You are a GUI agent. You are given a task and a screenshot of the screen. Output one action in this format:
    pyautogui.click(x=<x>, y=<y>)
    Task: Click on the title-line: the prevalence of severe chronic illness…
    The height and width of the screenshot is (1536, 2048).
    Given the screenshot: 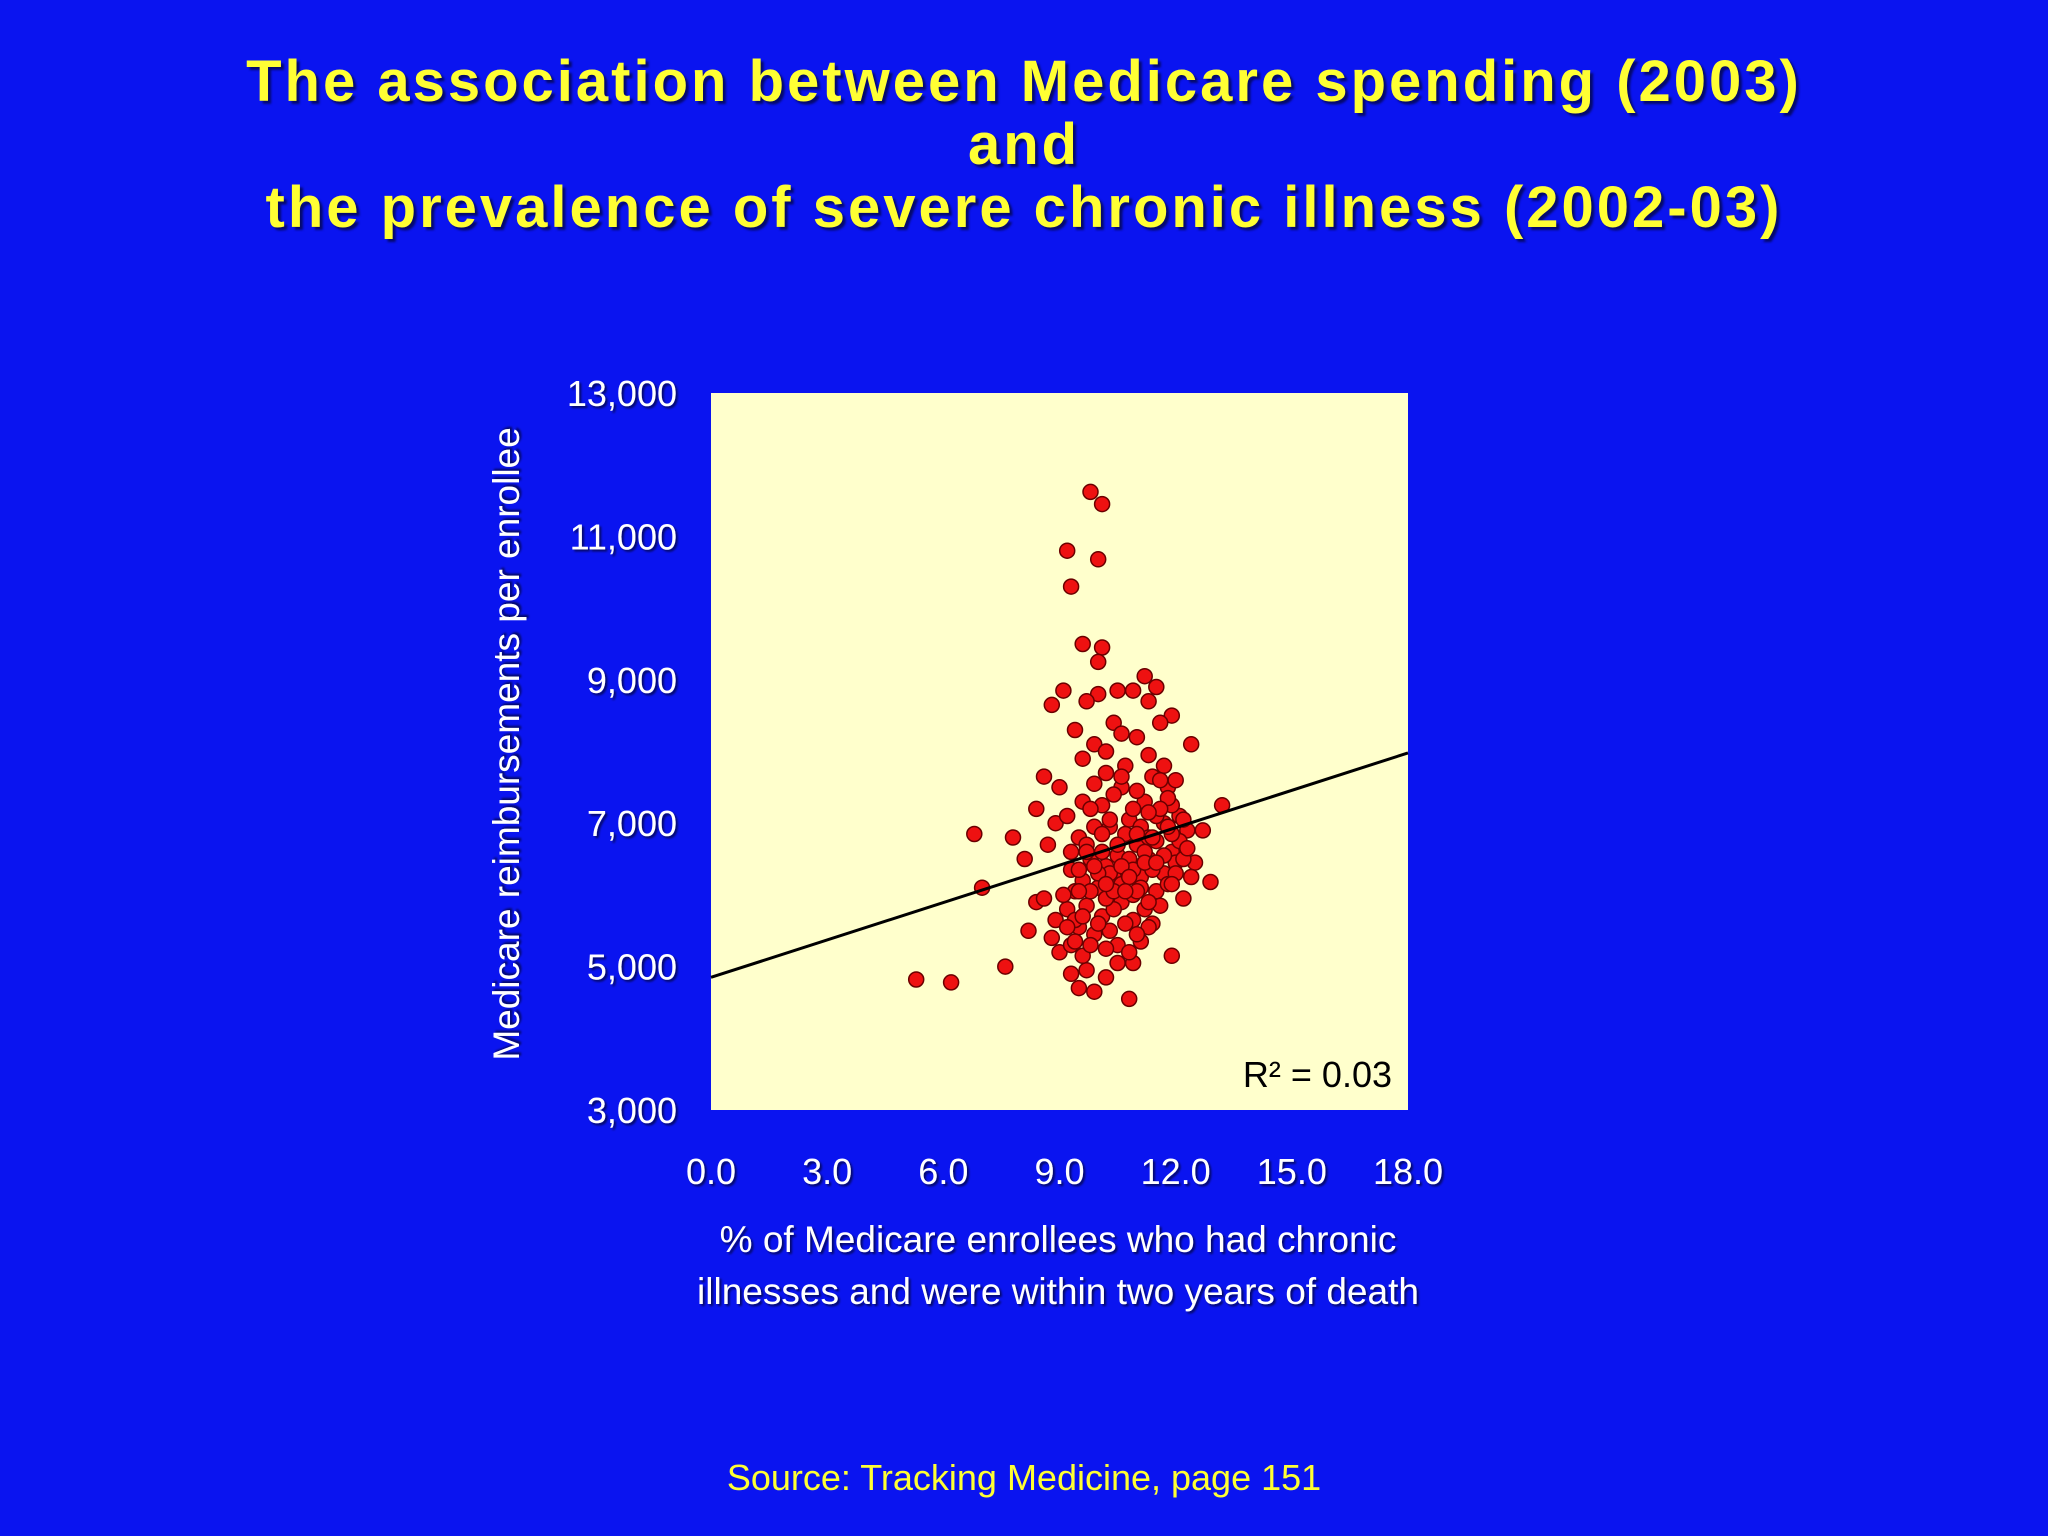 What is the action you would take?
    pyautogui.click(x=1024, y=207)
    